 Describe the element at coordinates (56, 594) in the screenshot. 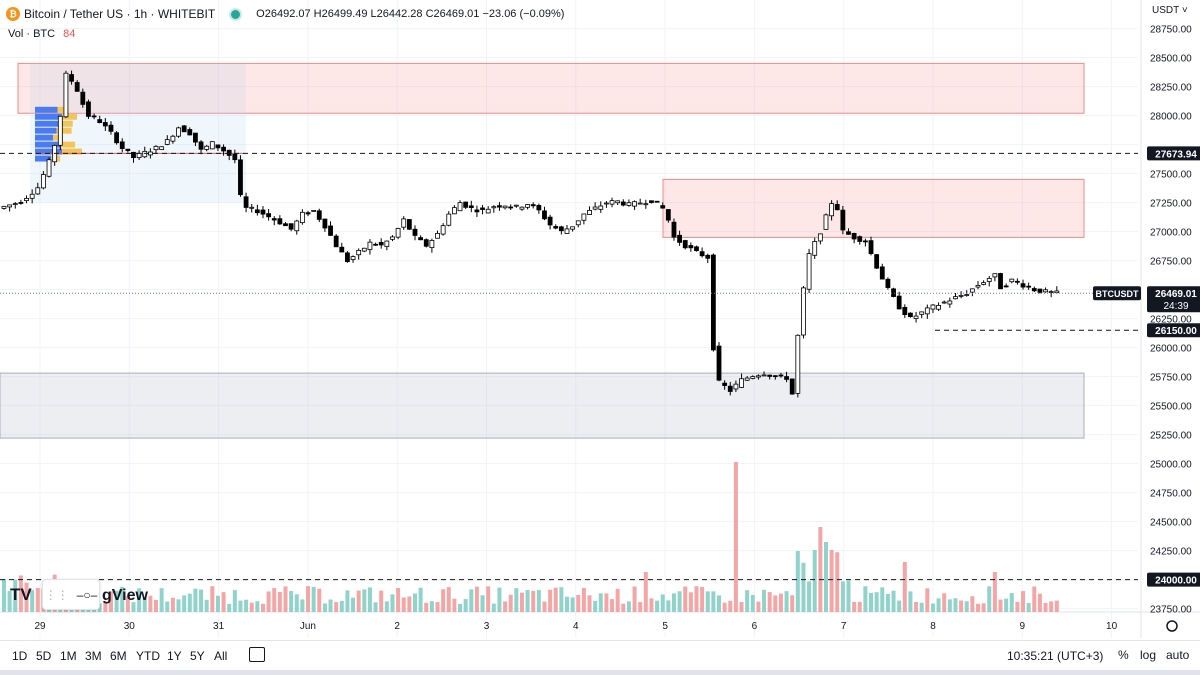

I see `drag-handle-icon: ⋮⋮` at that location.